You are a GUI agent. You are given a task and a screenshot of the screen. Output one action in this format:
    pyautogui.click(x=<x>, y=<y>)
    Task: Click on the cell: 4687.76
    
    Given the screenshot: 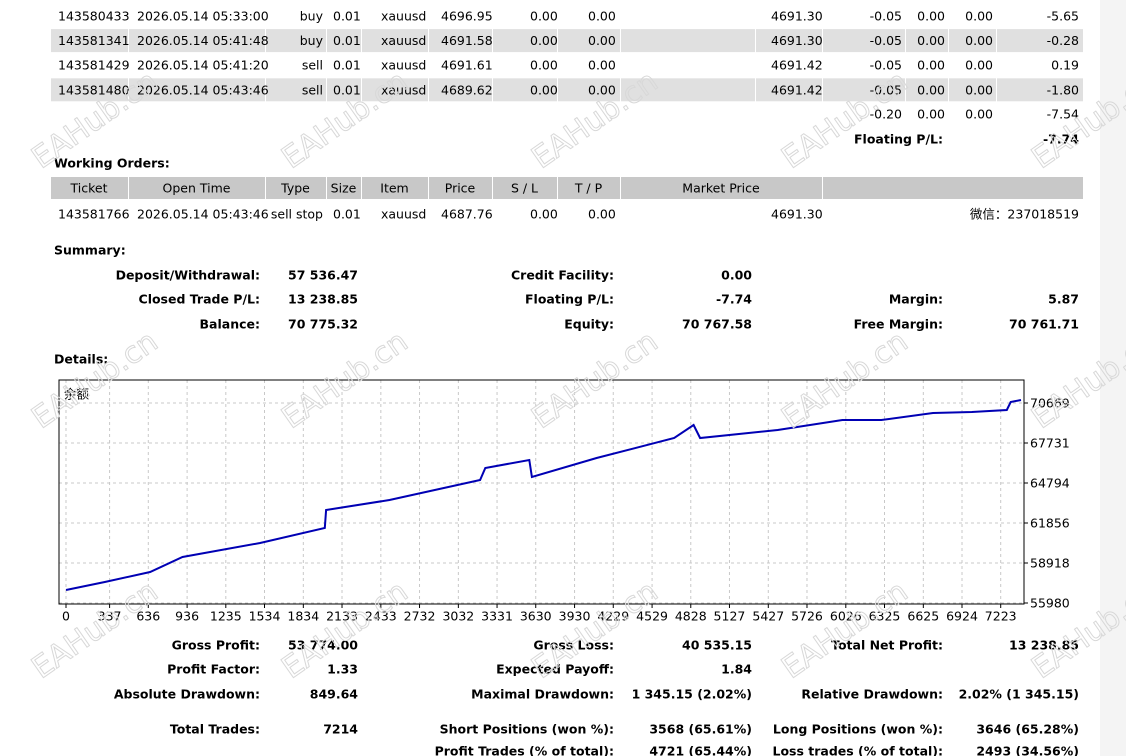 What is the action you would take?
    pyautogui.click(x=467, y=214)
    